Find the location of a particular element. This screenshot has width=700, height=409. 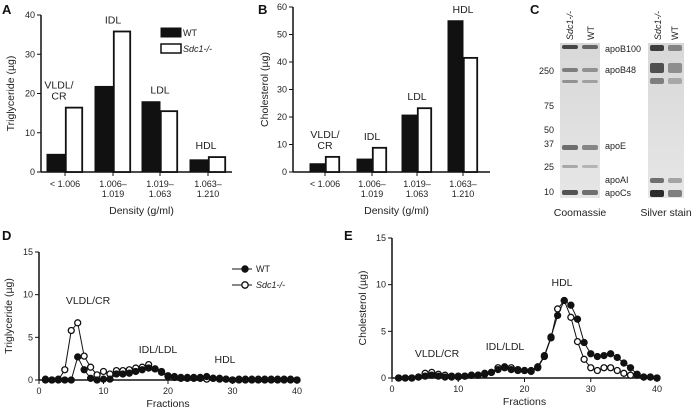

category-annotation: HDL is located at coordinates (205, 146).